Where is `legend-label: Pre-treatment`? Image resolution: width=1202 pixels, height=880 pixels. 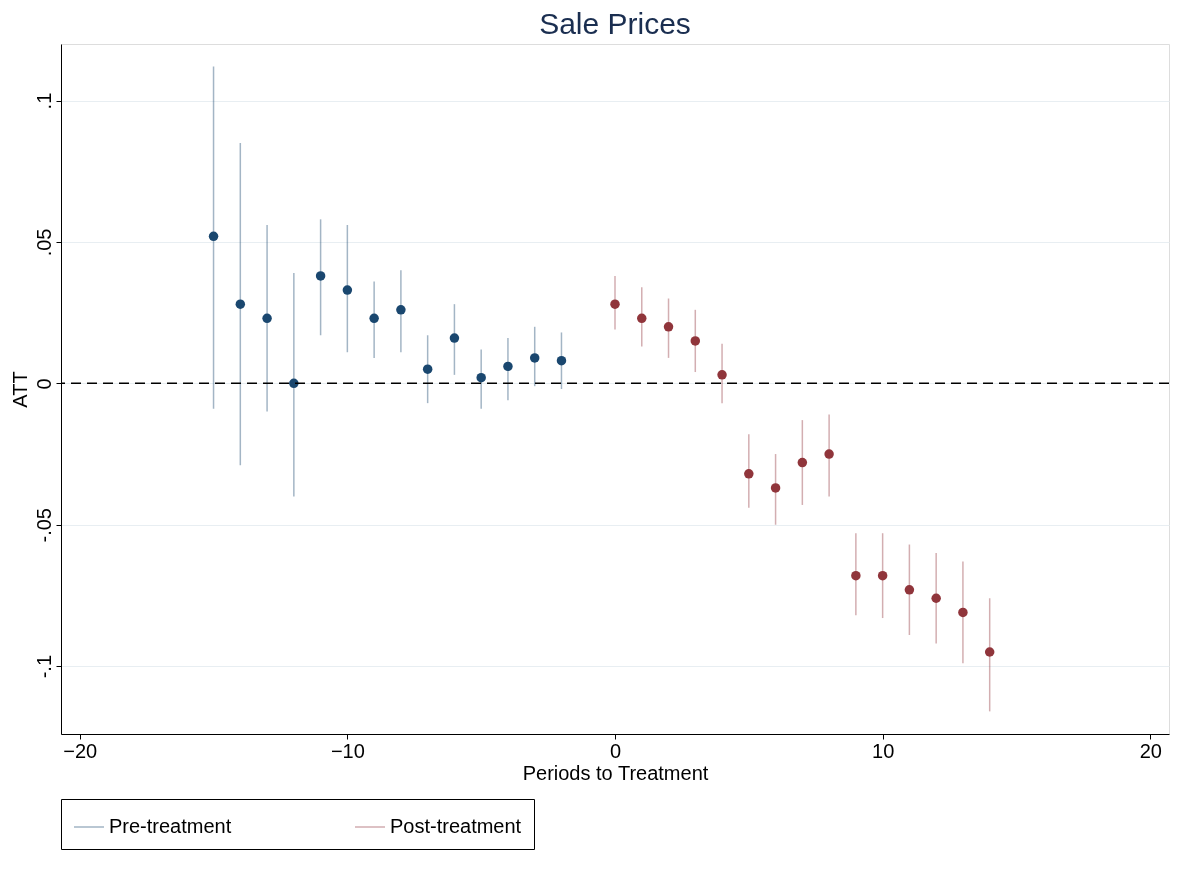 legend-label: Pre-treatment is located at coordinates (170, 826).